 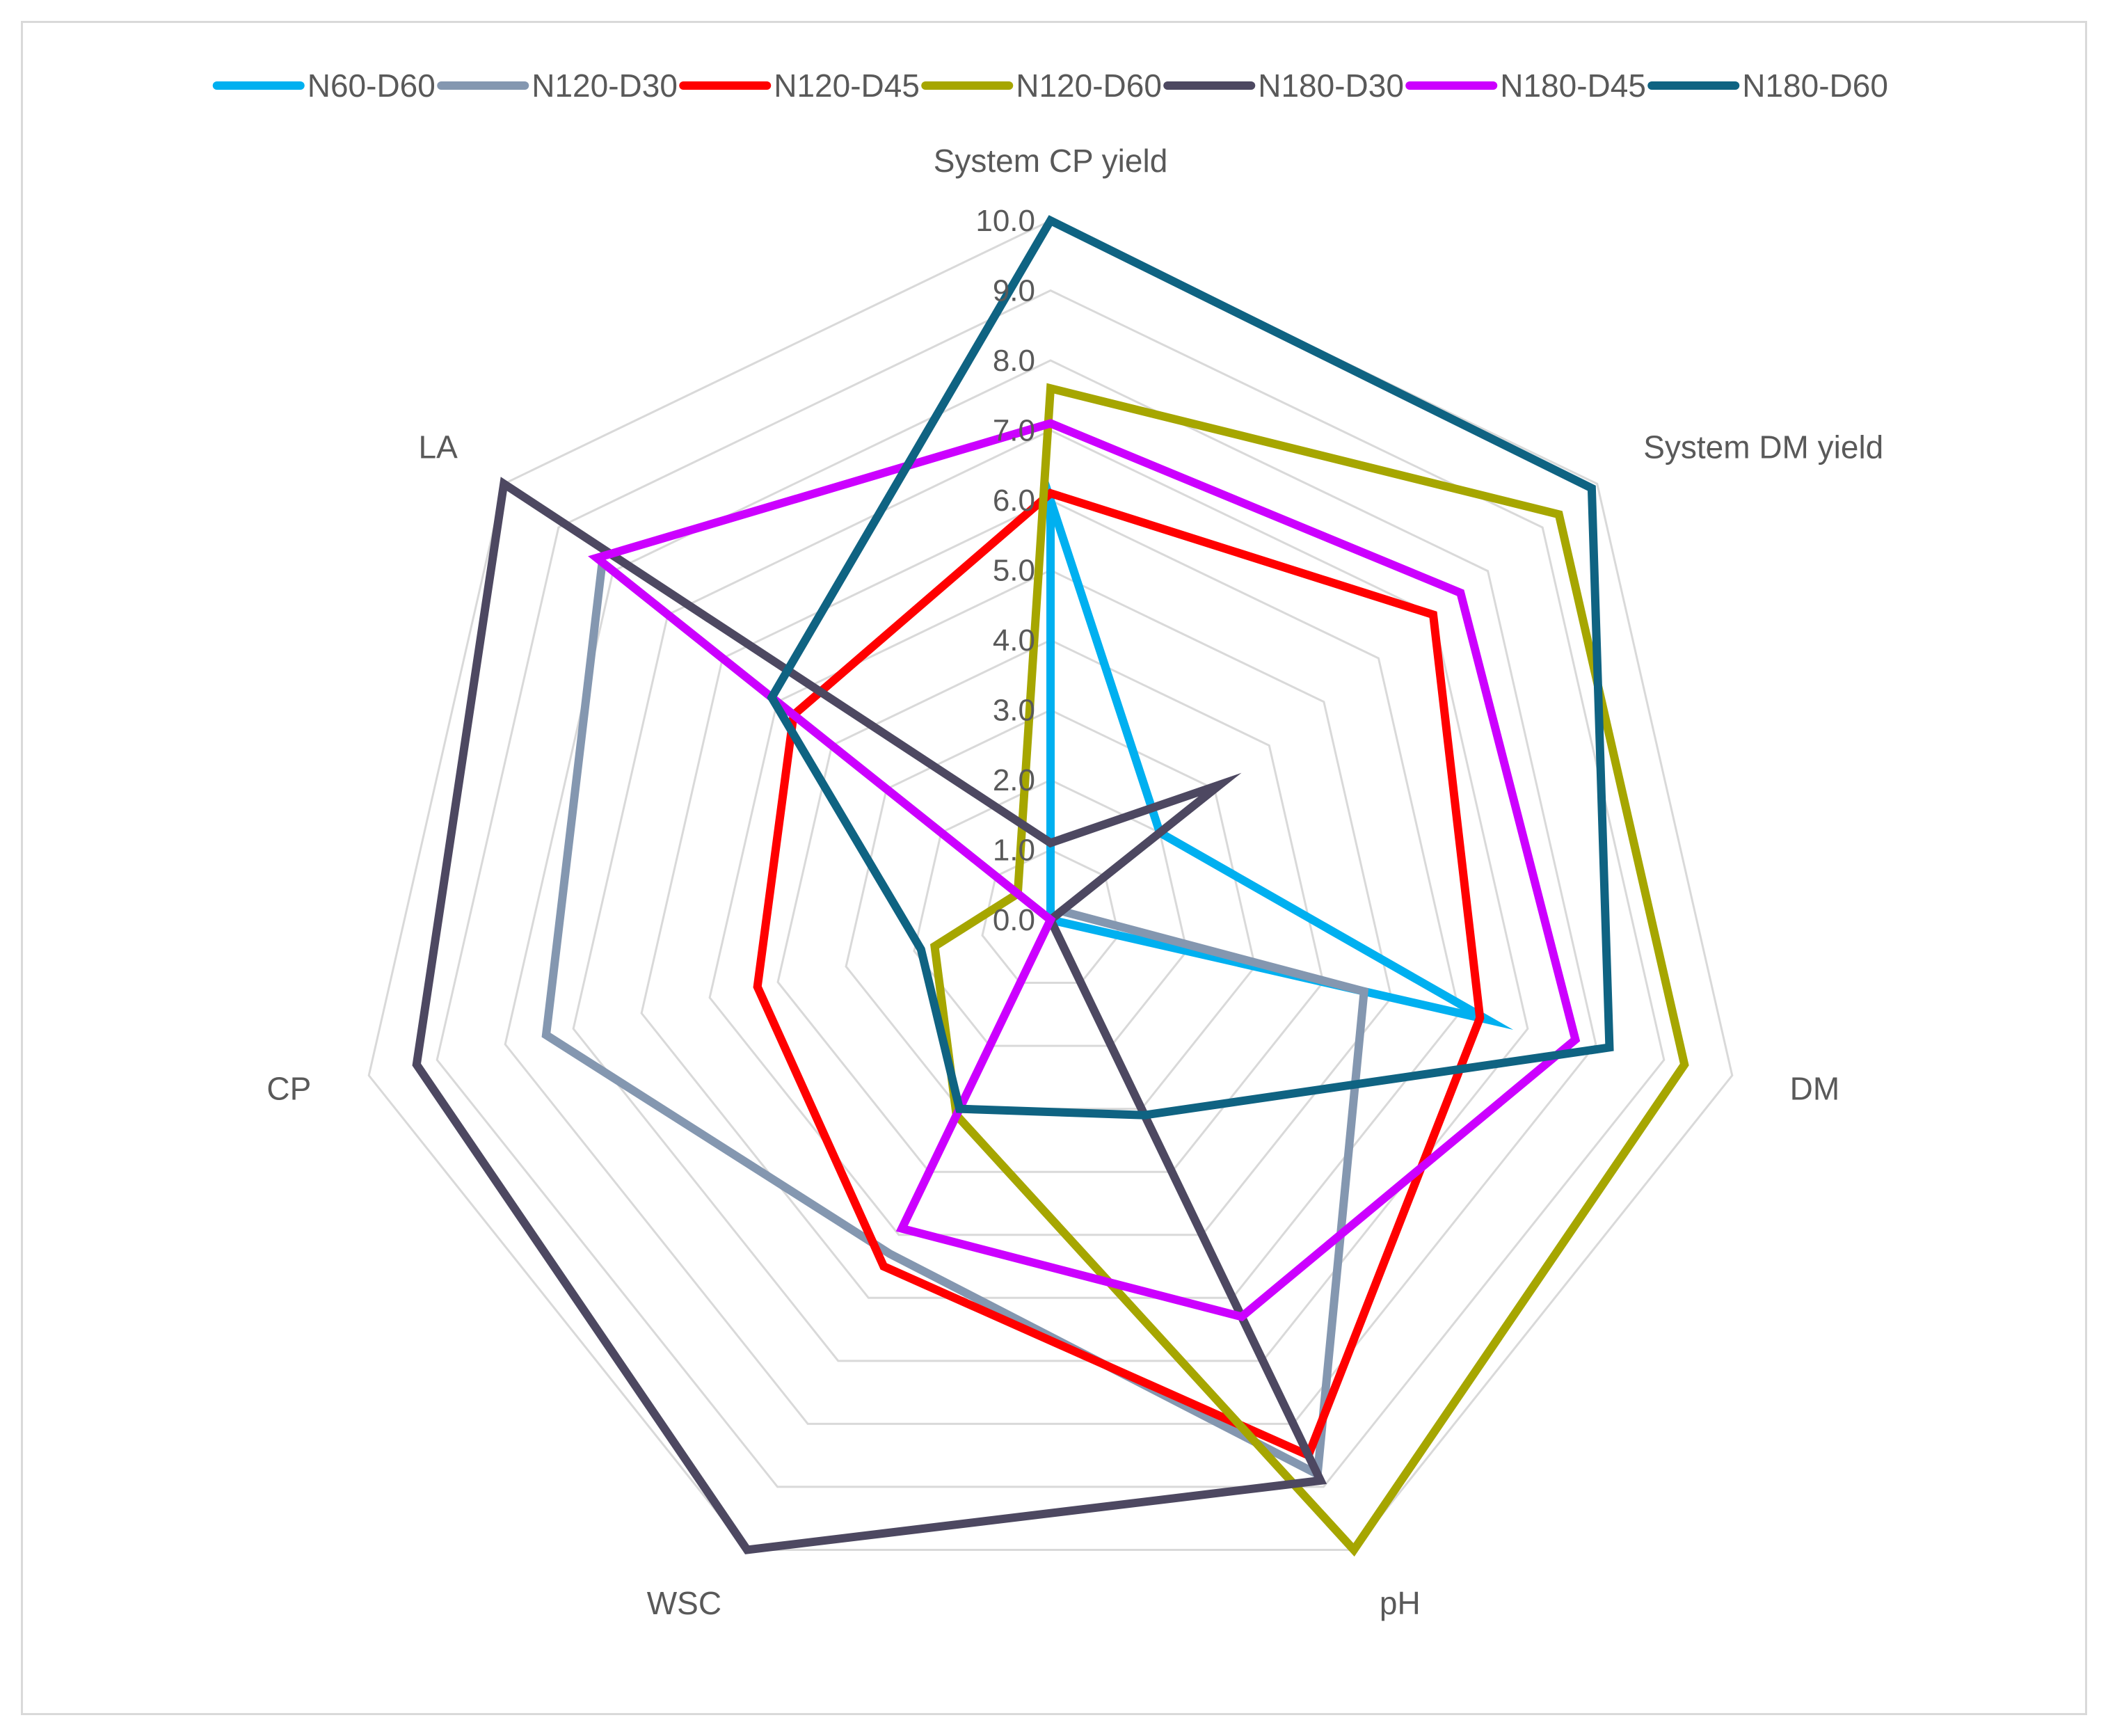 I want to click on tick-label: 7.0, so click(x=1014, y=431).